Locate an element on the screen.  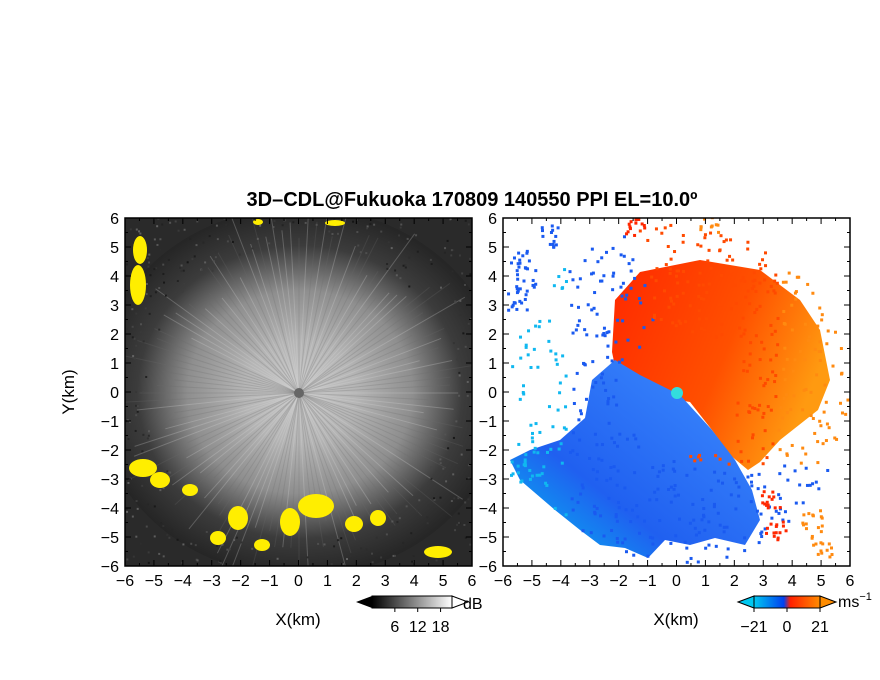
y-tick-label: 1 is located at coordinates (114, 364).